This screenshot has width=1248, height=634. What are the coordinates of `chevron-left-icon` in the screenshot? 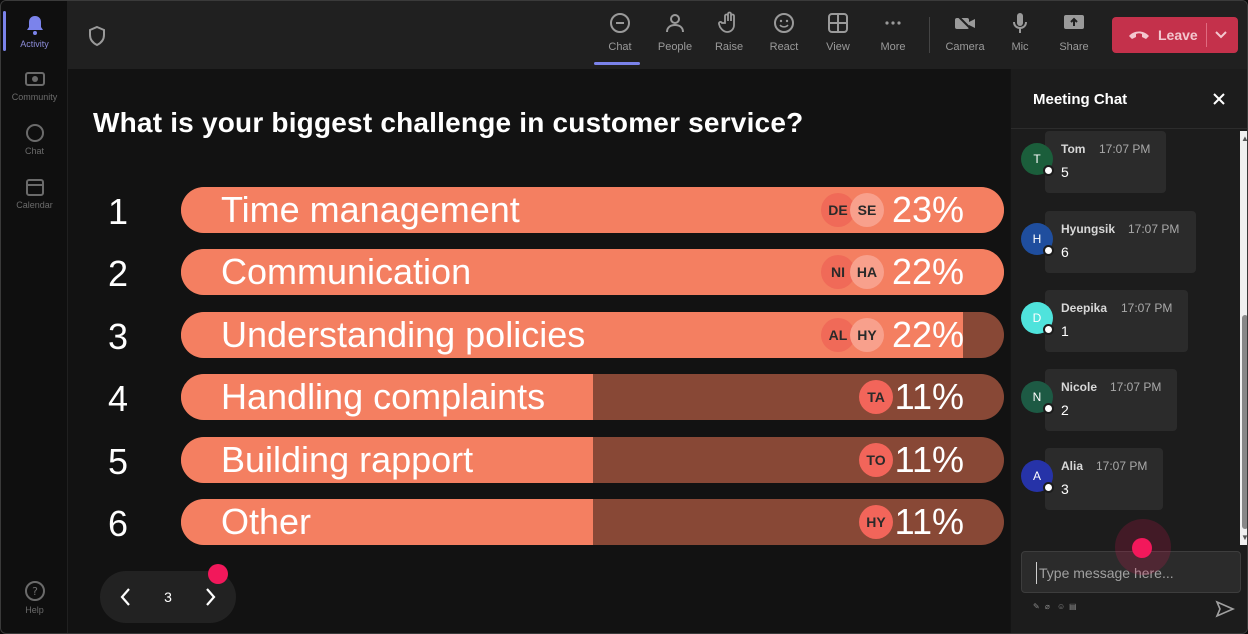 It's located at (126, 597).